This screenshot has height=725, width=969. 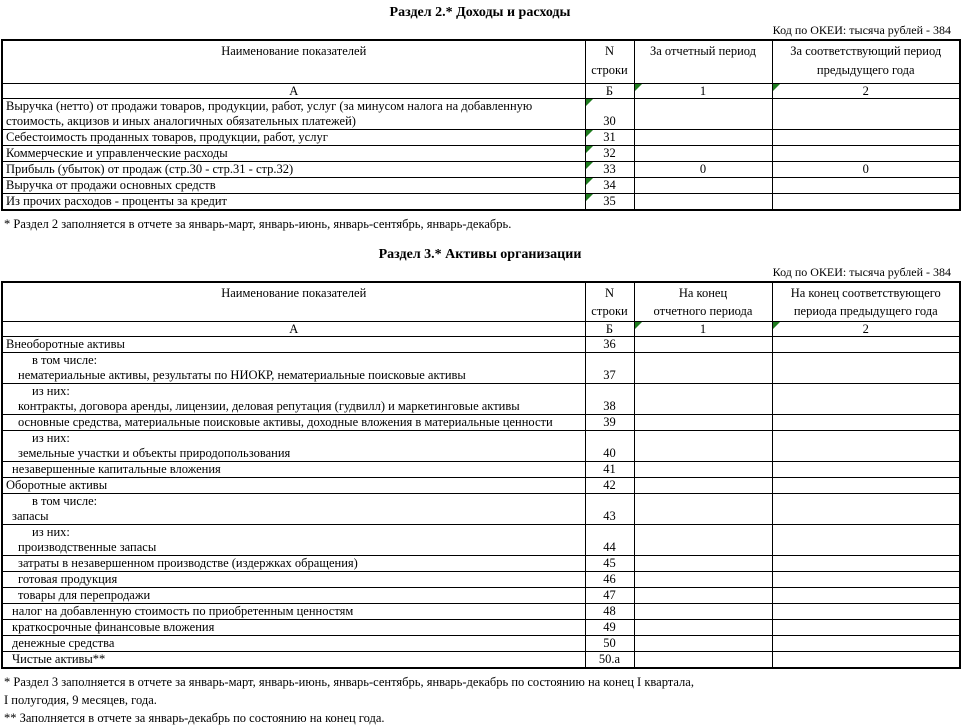 I want to click on table-row: в том числе: запасы 43, so click(x=481, y=509).